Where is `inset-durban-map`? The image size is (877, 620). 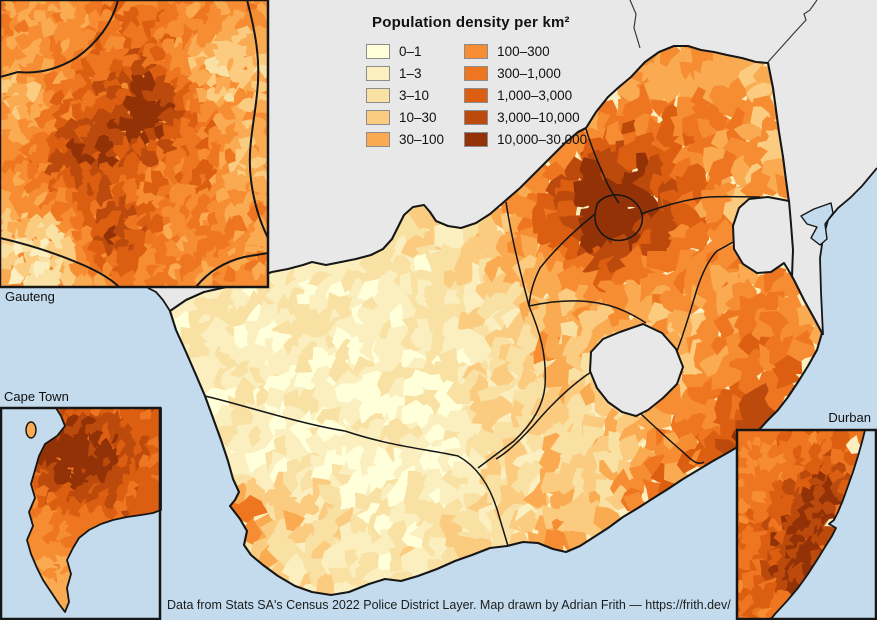 inset-durban-map is located at coordinates (806, 524).